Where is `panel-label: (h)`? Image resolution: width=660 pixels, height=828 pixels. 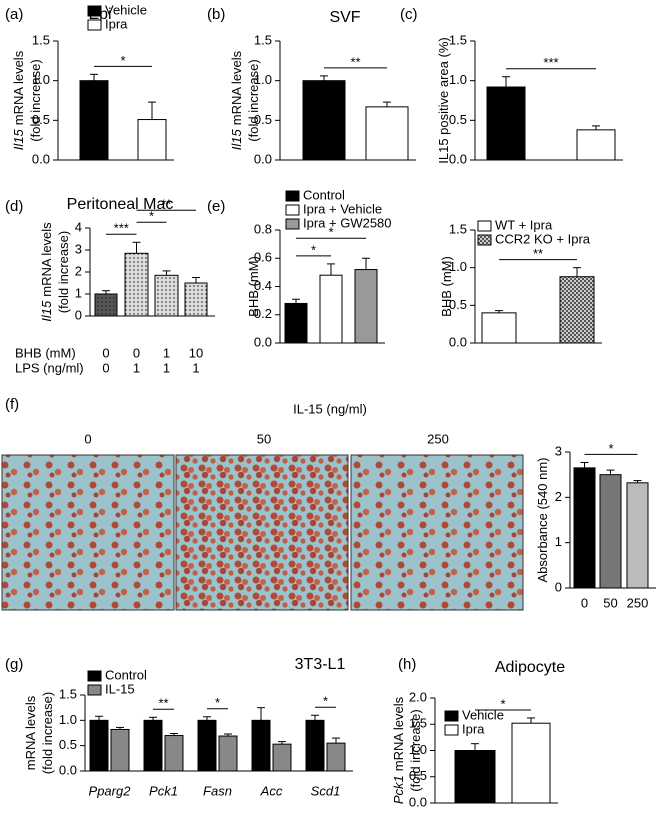 panel-label: (h) is located at coordinates (407, 664).